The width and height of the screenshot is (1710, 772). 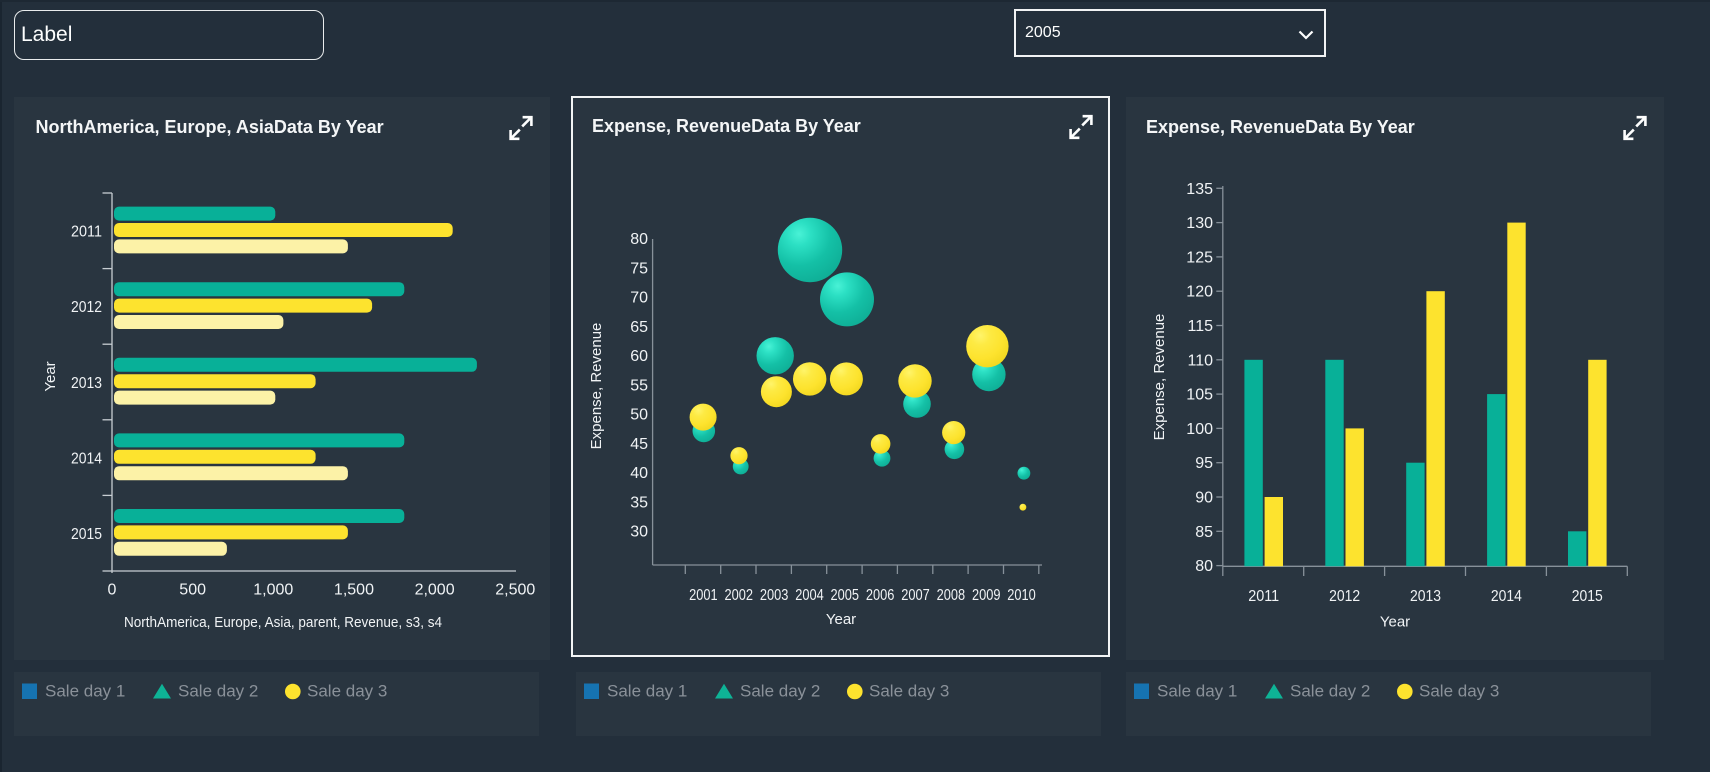 I want to click on svg-text: 40, so click(x=639, y=473).